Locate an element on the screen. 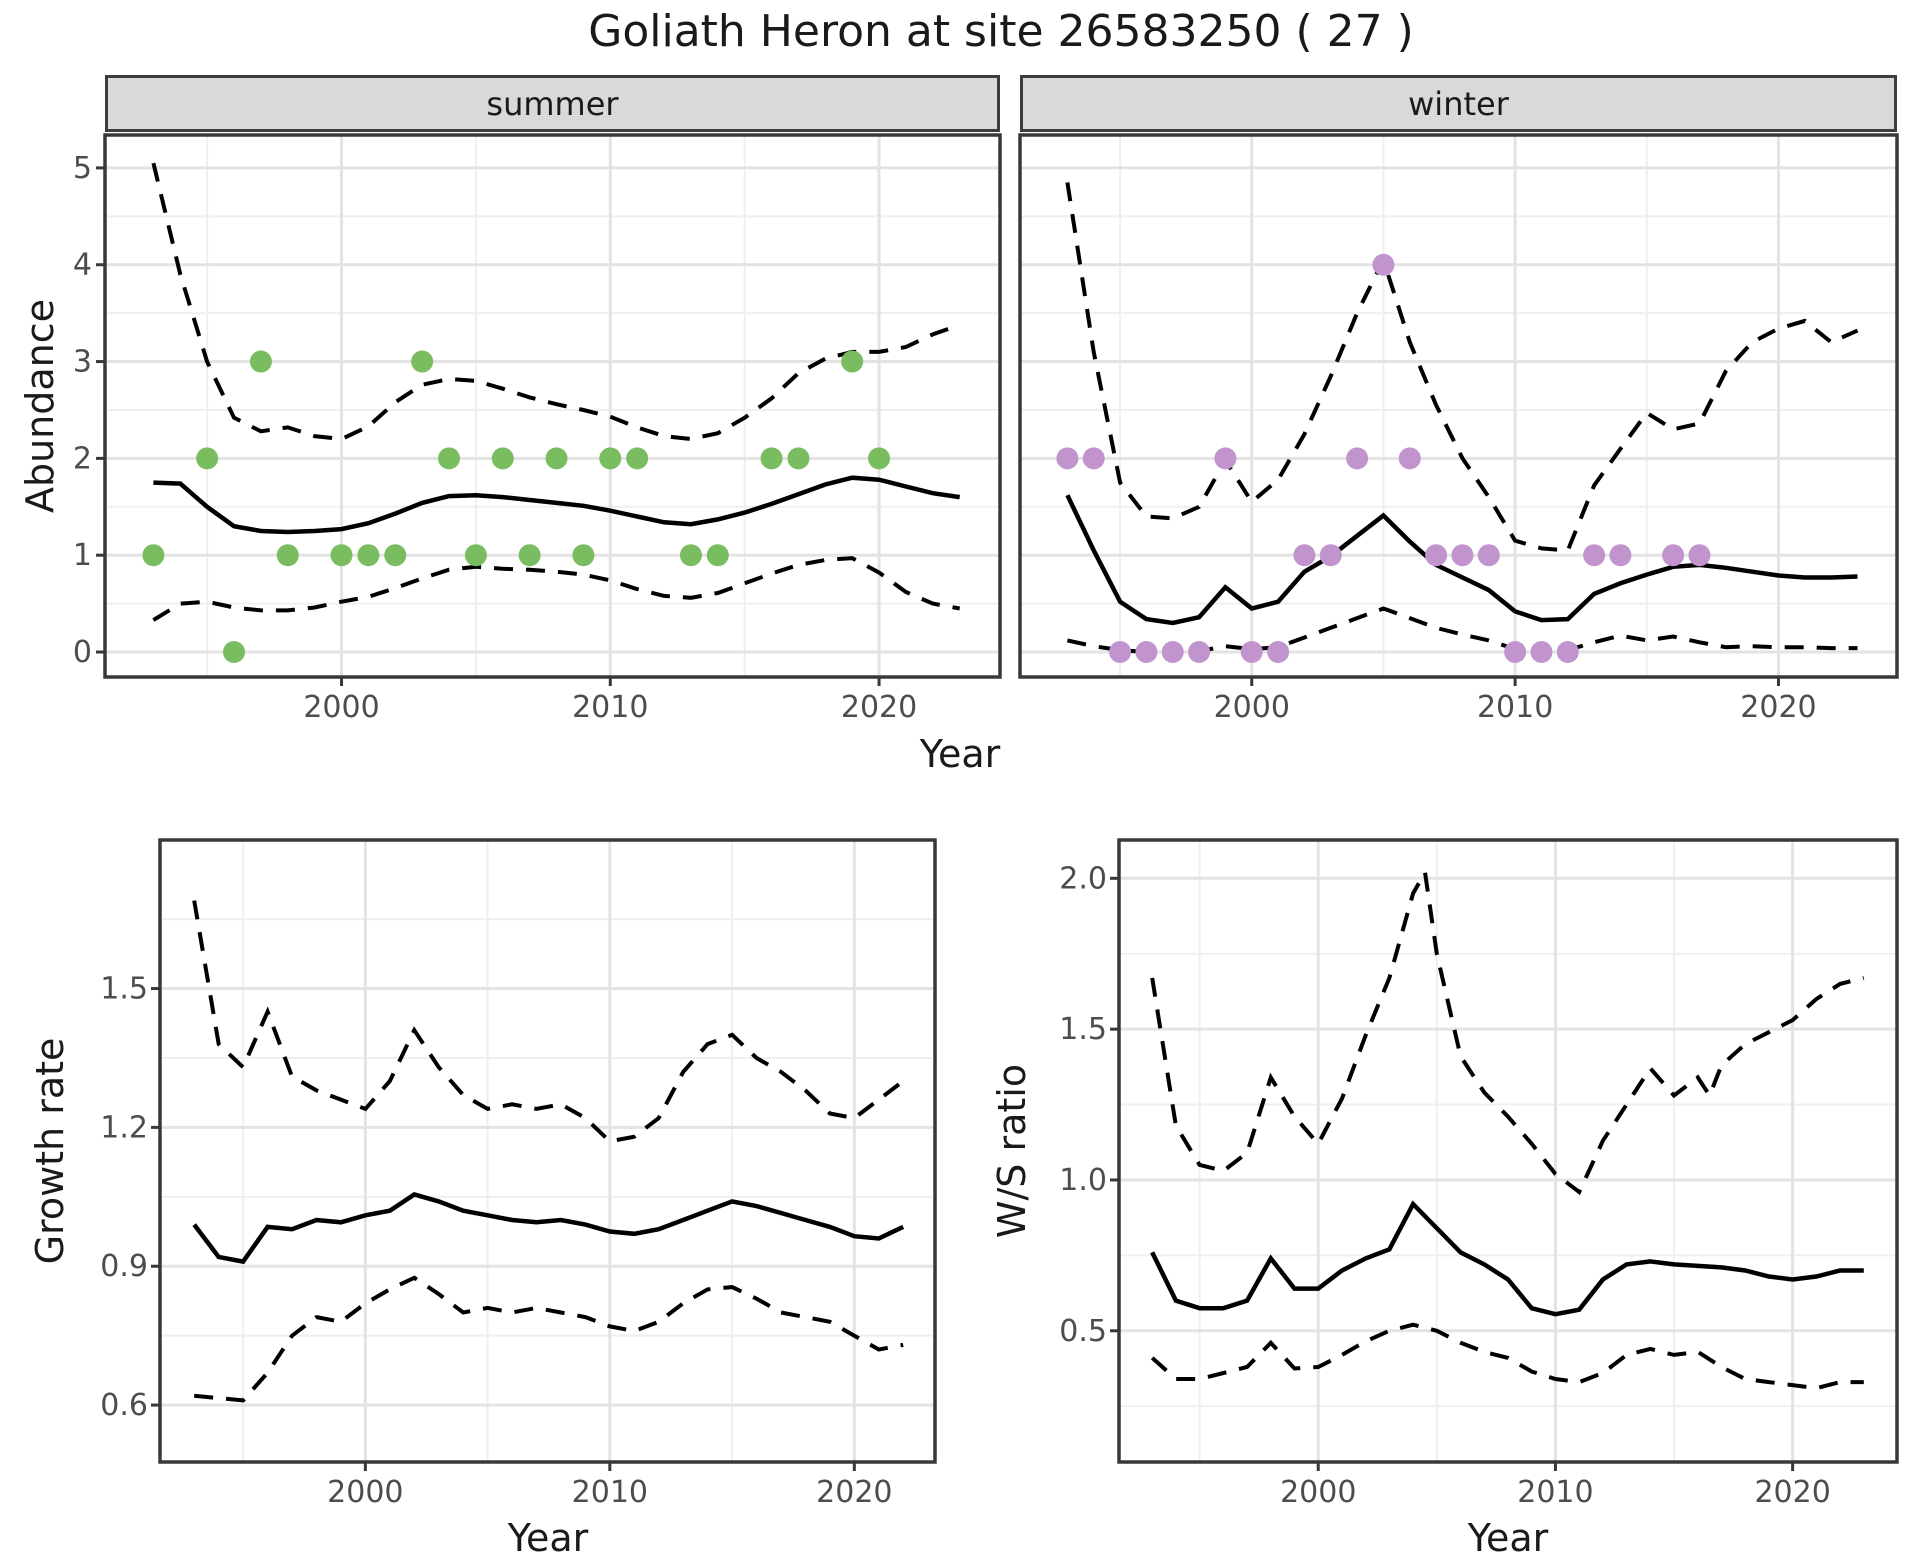 This screenshot has height=1560, width=1920. y-tick-label: 1.0 is located at coordinates (1083, 1180).